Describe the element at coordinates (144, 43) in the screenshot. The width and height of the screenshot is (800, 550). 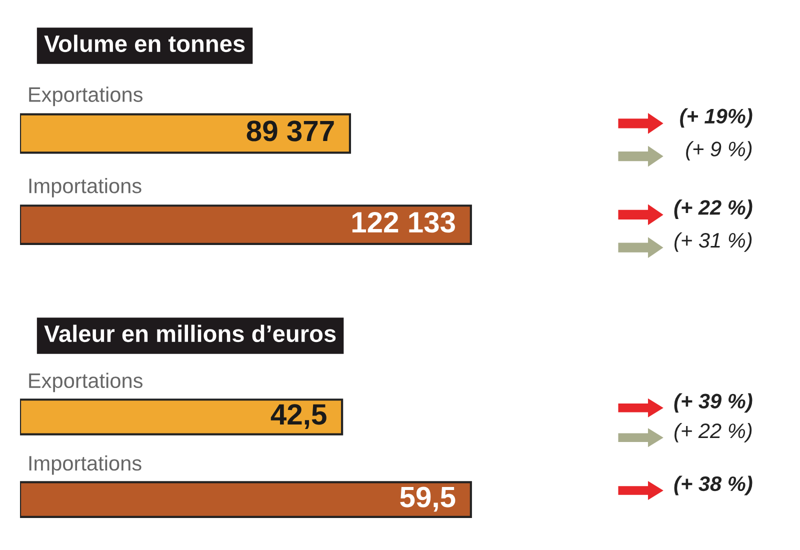
I see `chart-title: Volume en tonnes` at that location.